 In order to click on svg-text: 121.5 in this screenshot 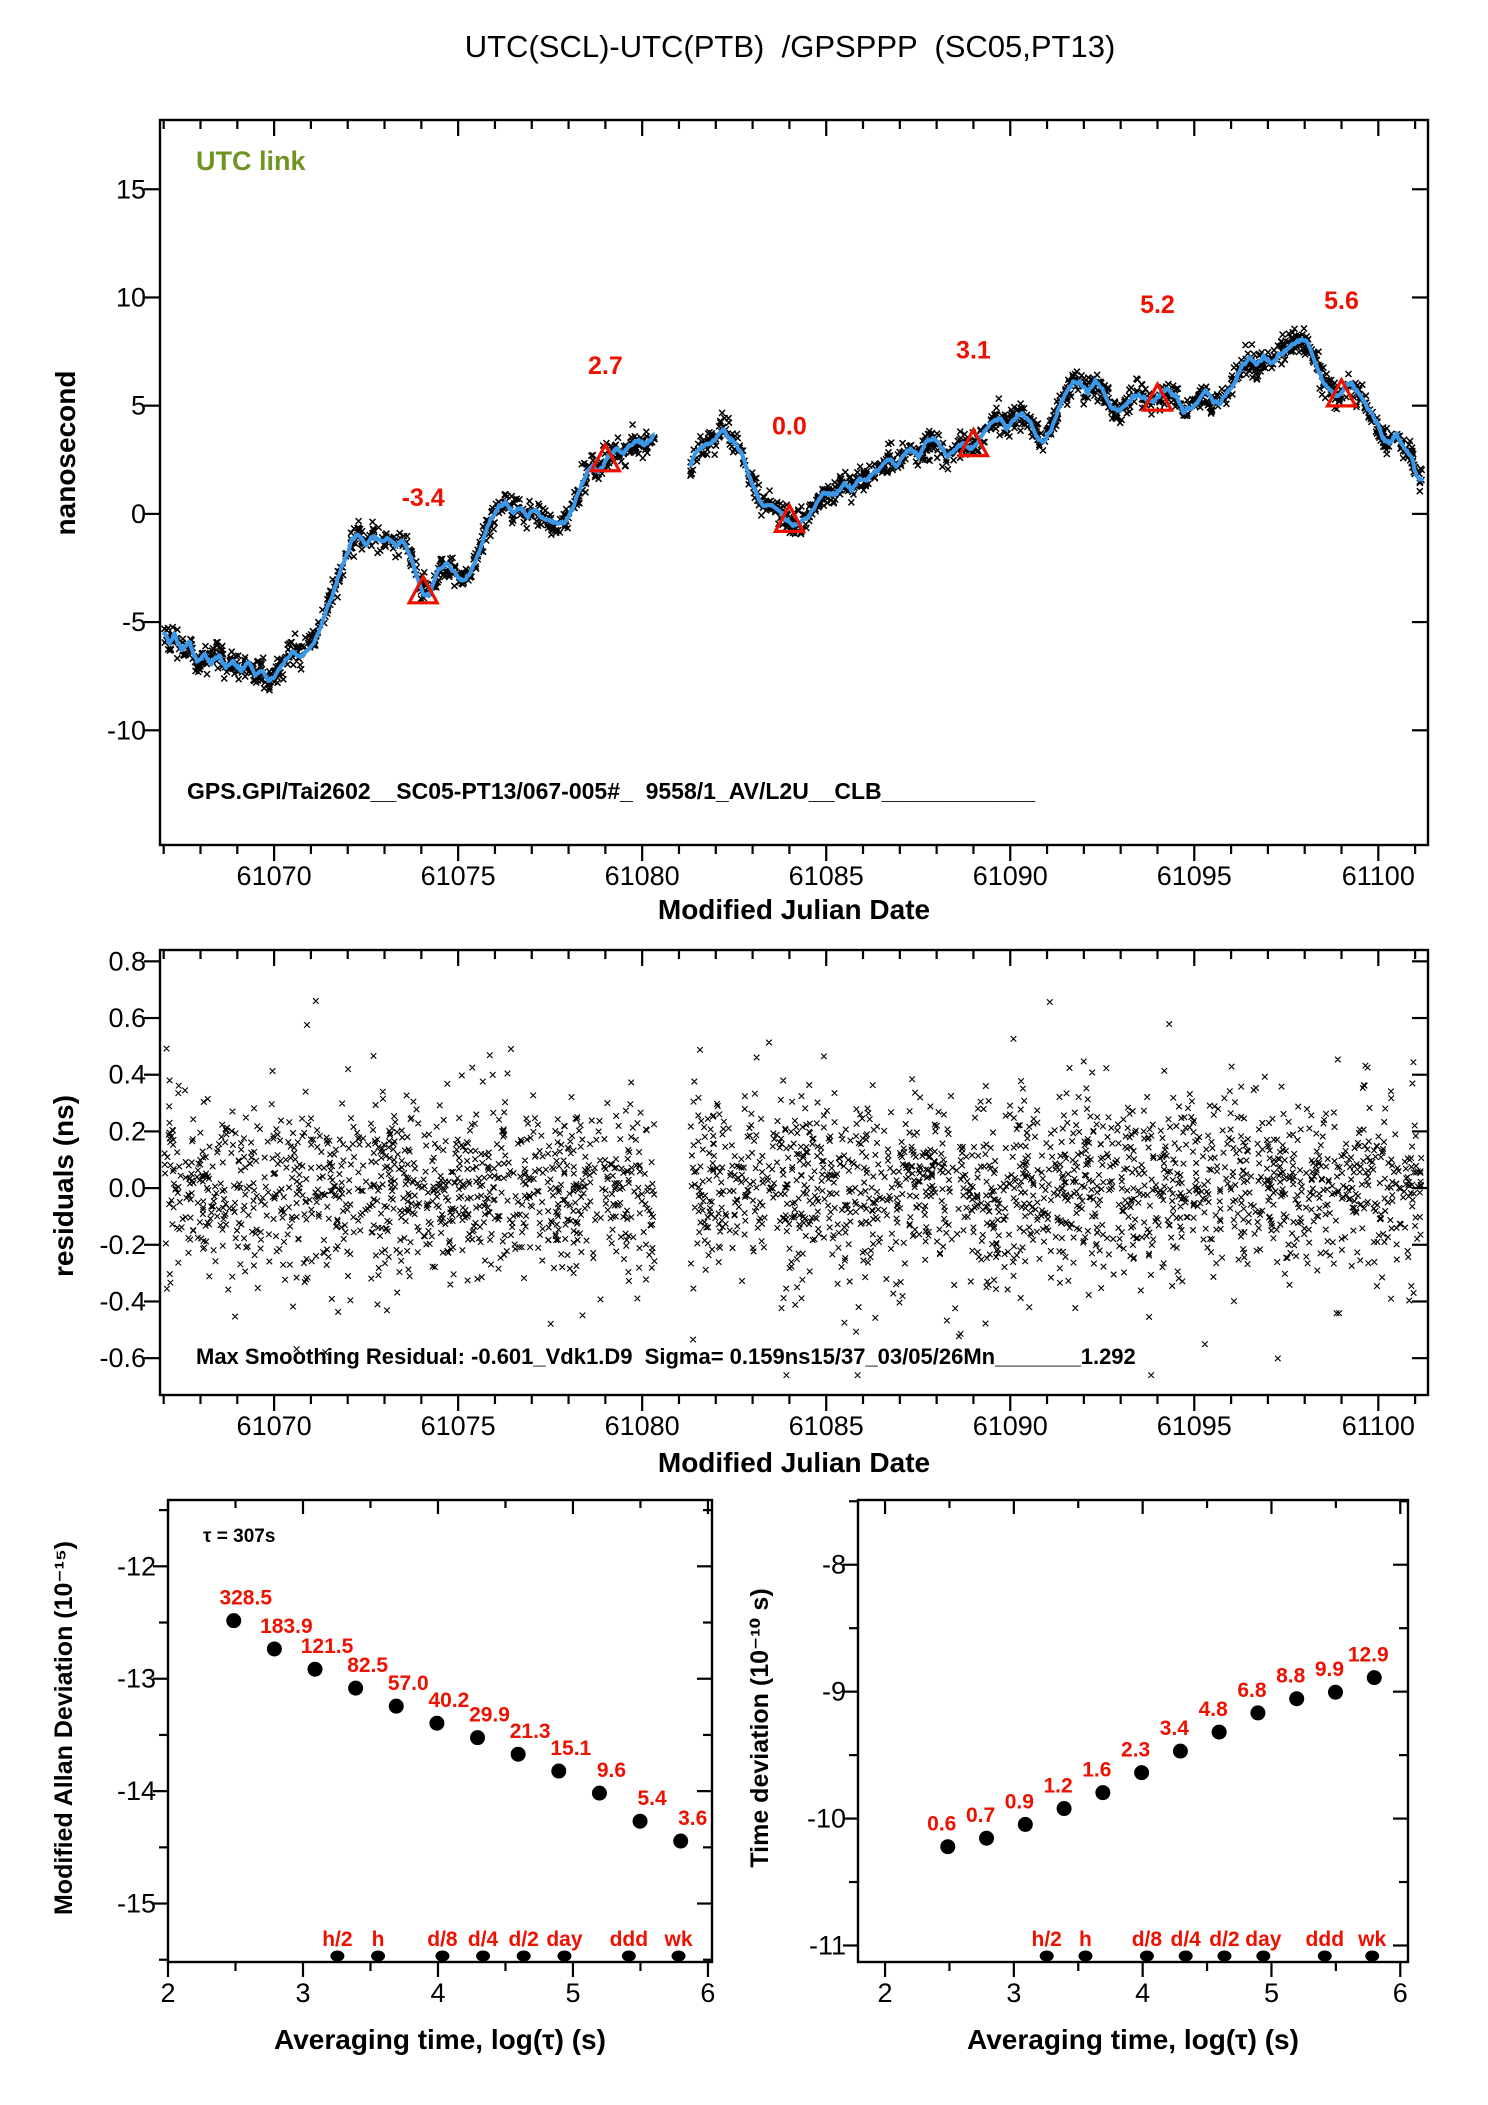, I will do `click(327, 1646)`.